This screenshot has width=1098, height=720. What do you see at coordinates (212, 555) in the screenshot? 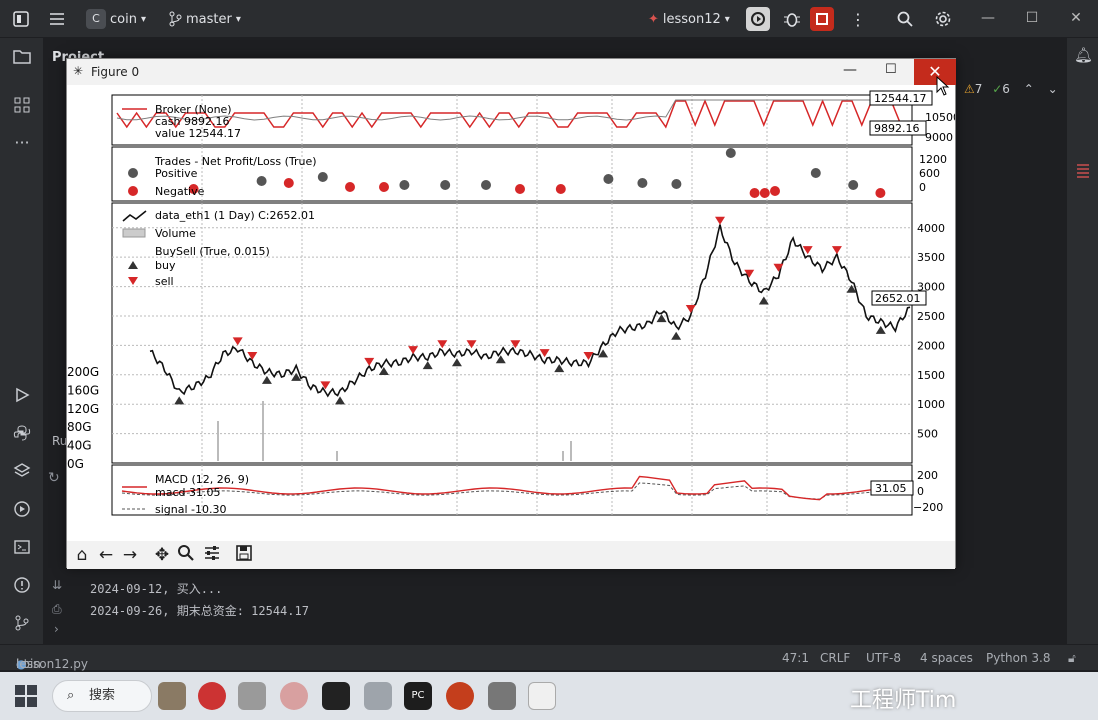
I see `configure-icon` at bounding box center [212, 555].